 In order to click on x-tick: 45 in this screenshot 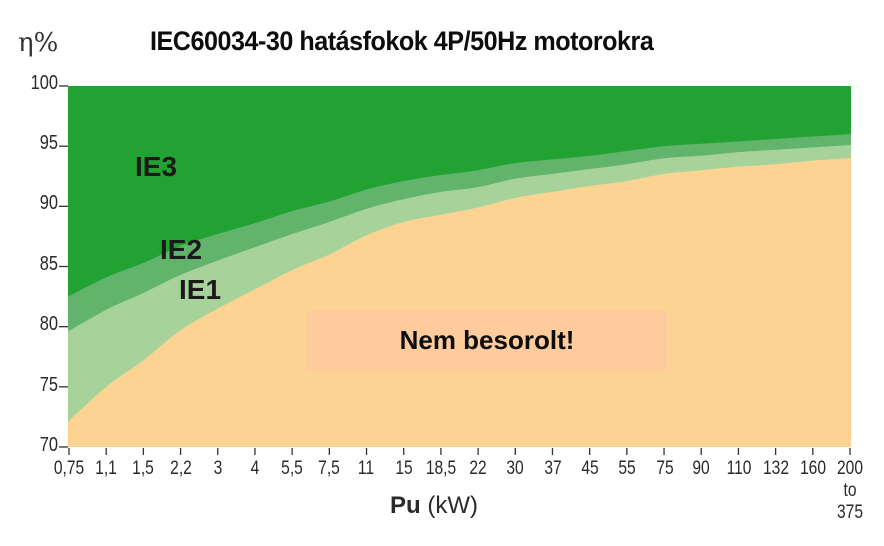, I will do `click(590, 468)`.